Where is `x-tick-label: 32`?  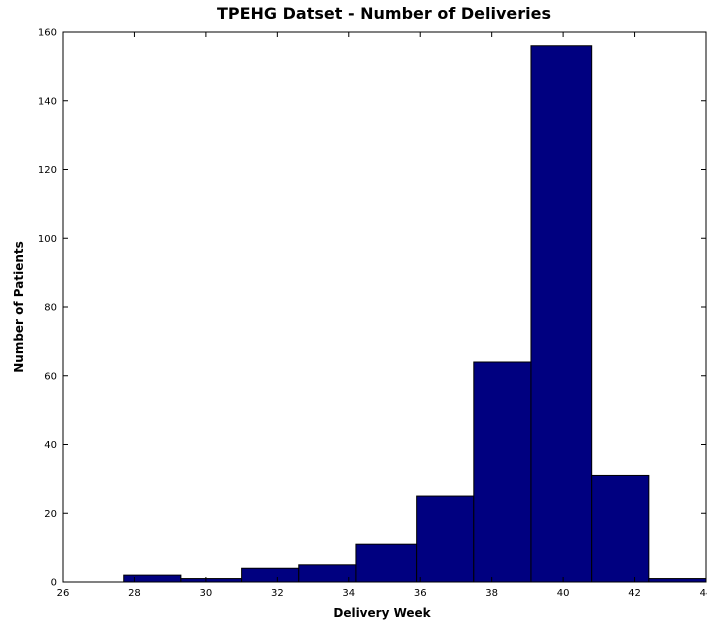 x-tick-label: 32 is located at coordinates (277, 593).